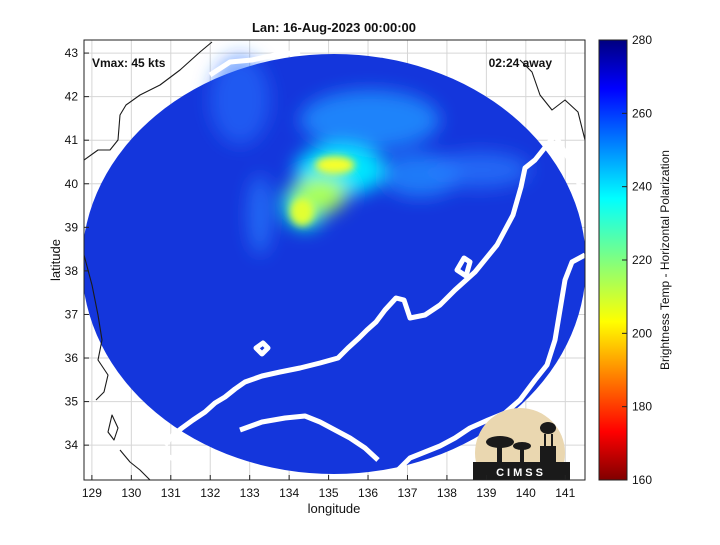  What do you see at coordinates (552, 100) in the screenshot?
I see `coast-primorye` at bounding box center [552, 100].